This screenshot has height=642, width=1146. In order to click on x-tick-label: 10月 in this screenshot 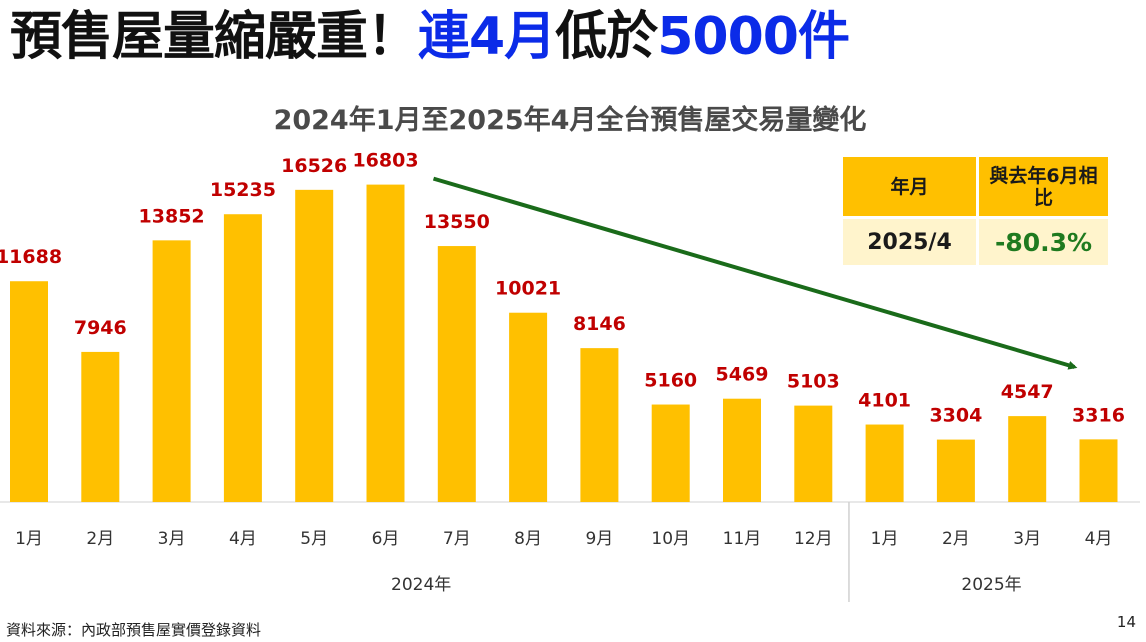, I will do `click(670, 539)`.